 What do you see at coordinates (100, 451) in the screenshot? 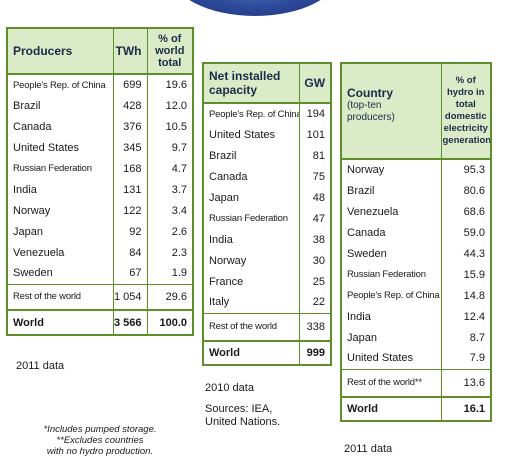
I see `footnote-no-hydro: with no hydro production.` at bounding box center [100, 451].